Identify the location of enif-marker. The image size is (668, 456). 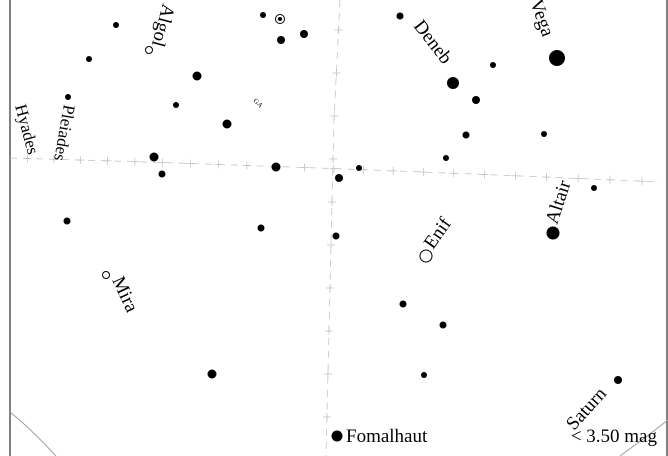
(426, 256).